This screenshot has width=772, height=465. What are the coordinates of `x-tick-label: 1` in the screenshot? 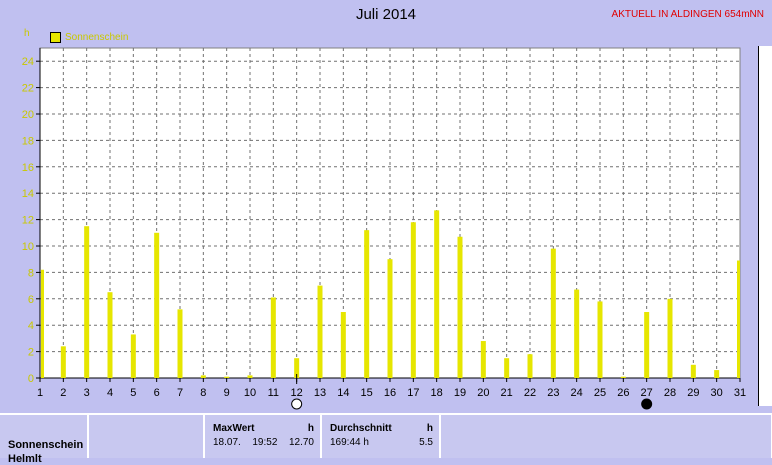 It's located at (40, 393).